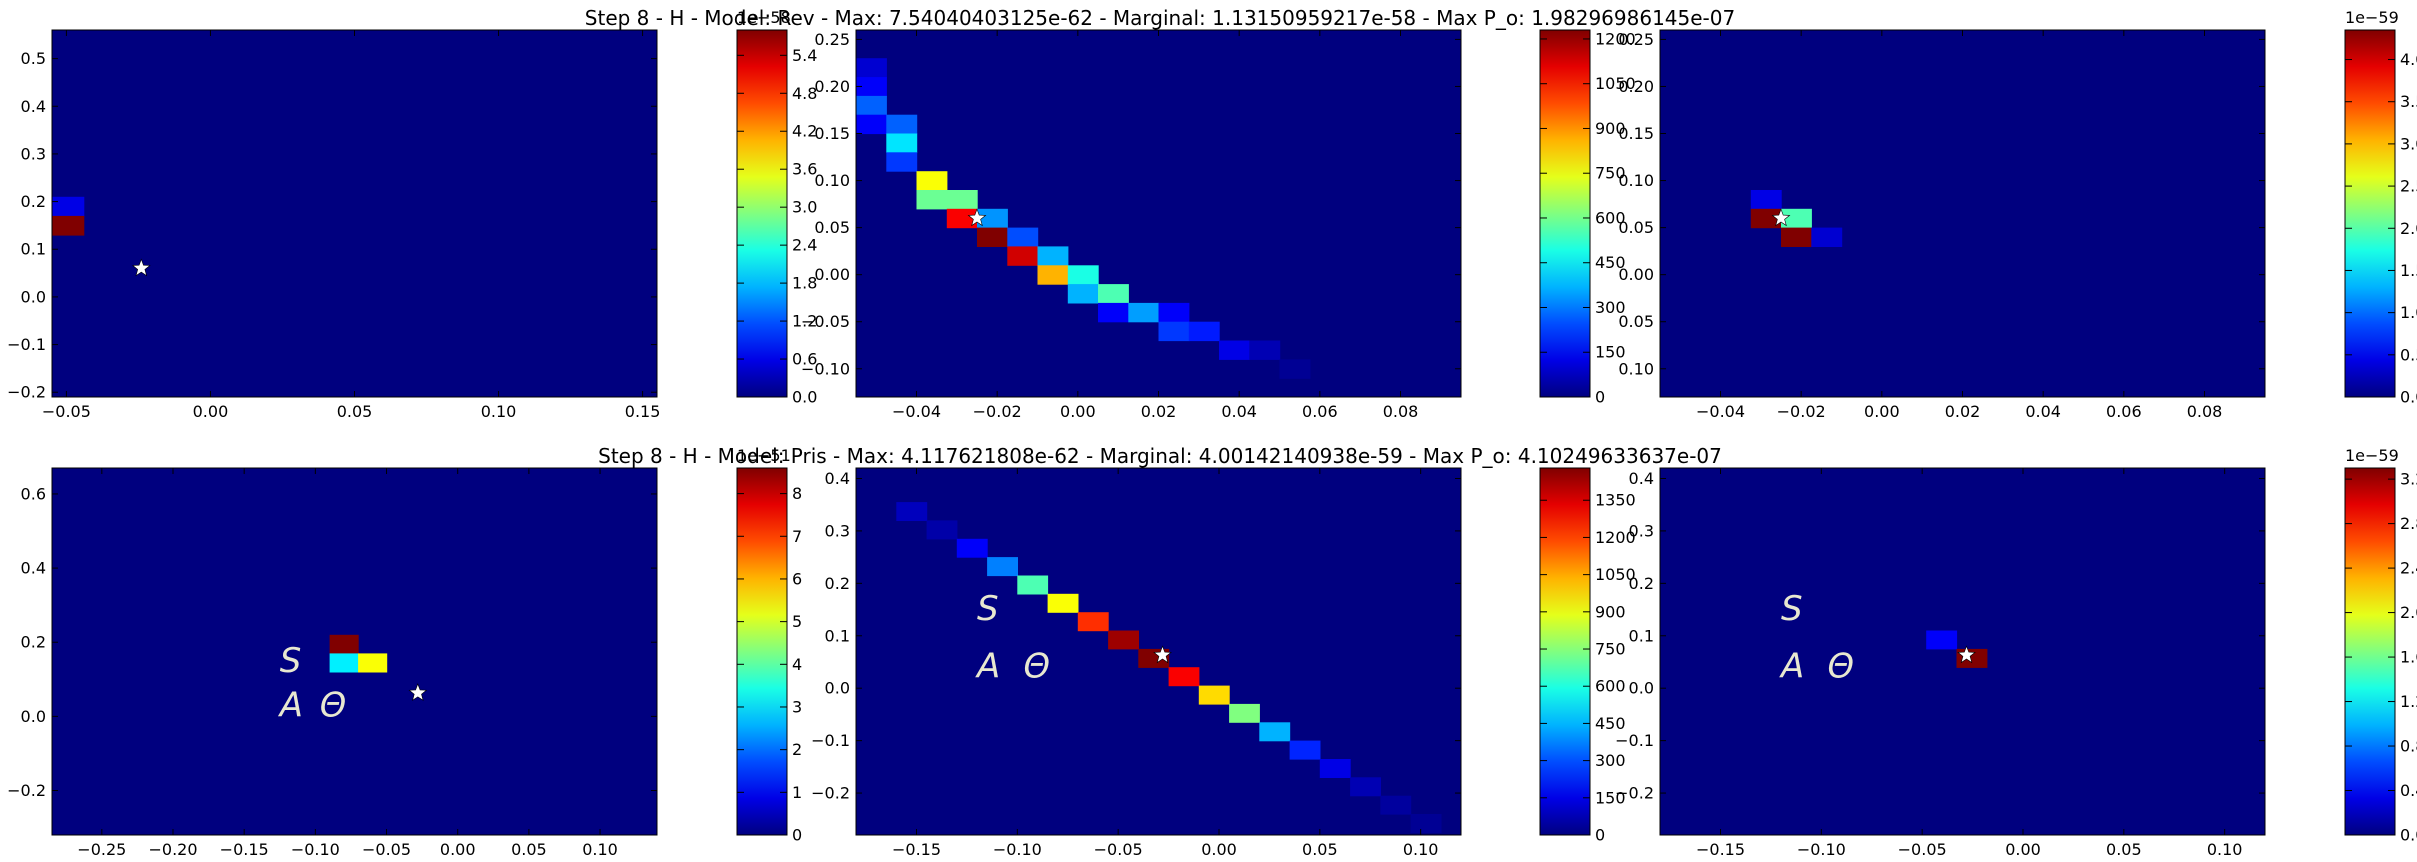  I want to click on r2-p2-overlay-text-2: Θ, so click(1036, 667).